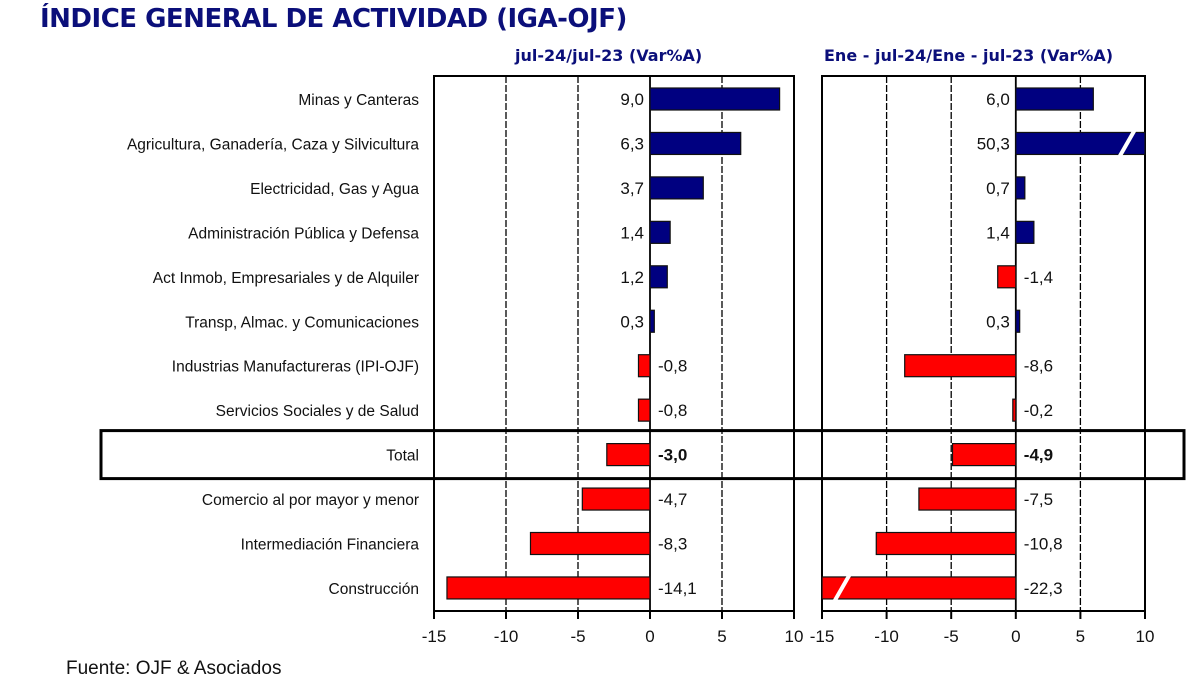 Image resolution: width=1200 pixels, height=697 pixels. Describe the element at coordinates (334, 189) in the screenshot. I see `category-label: Electricidad, Gas y Agua` at that location.